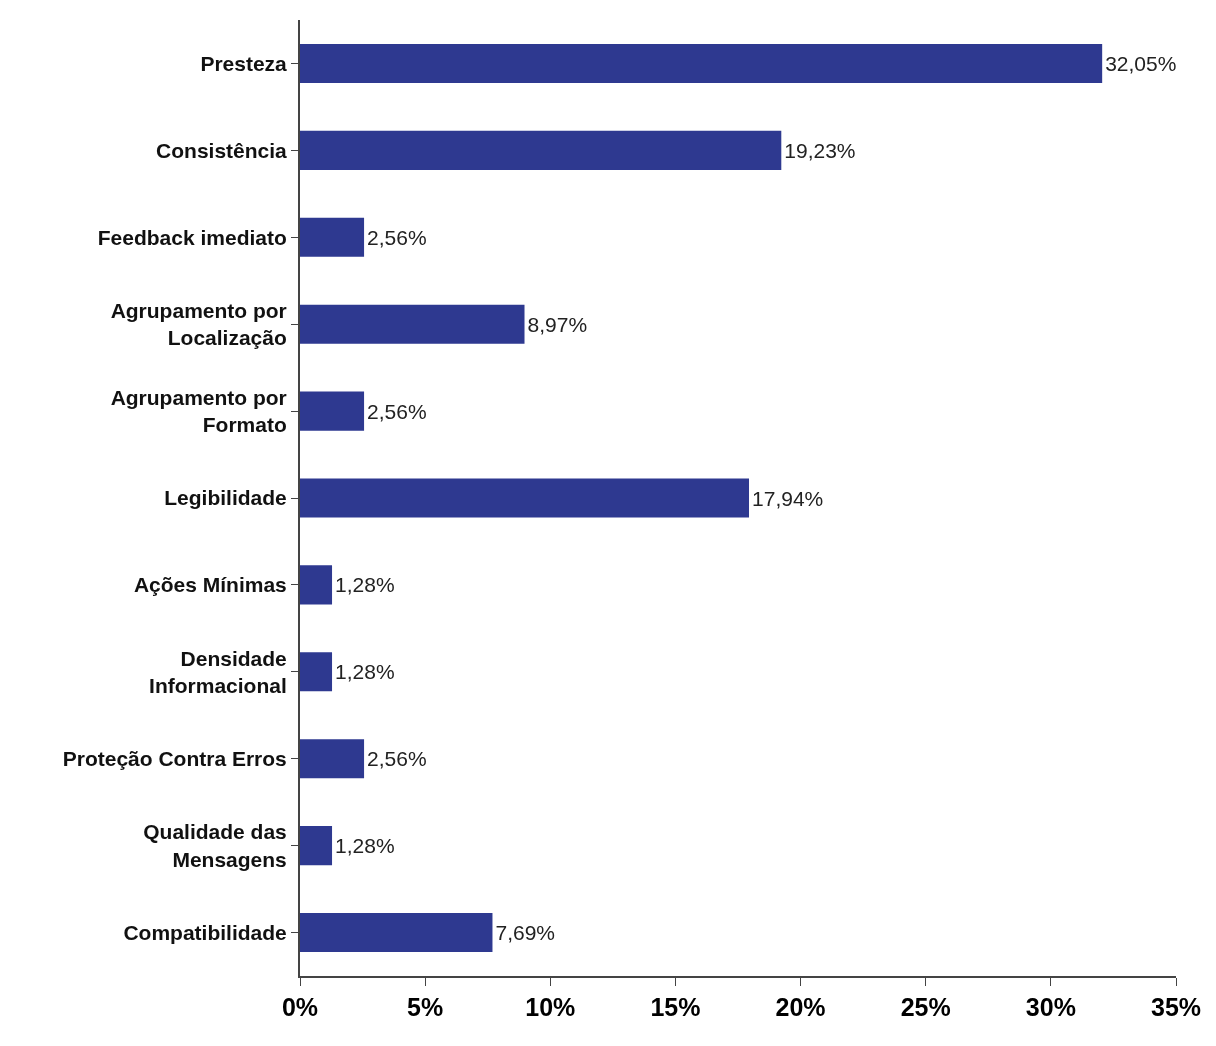 This screenshot has height=1046, width=1216. What do you see at coordinates (300, 1007) in the screenshot?
I see `x-tick-label: 0%` at bounding box center [300, 1007].